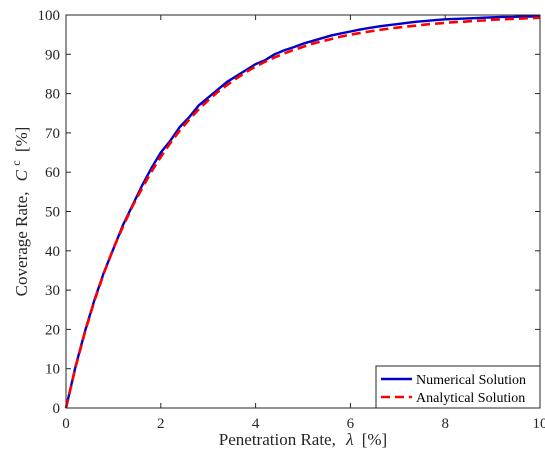  I want to click on y-tick-label: 70, so click(52, 134).